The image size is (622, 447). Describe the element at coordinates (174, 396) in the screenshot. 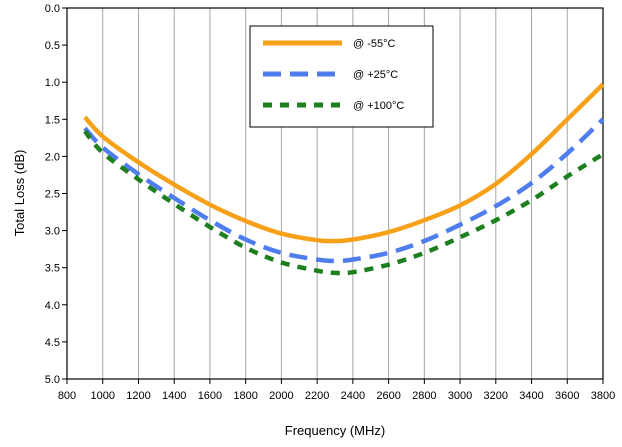

I see `x-tick-label: 1400` at that location.